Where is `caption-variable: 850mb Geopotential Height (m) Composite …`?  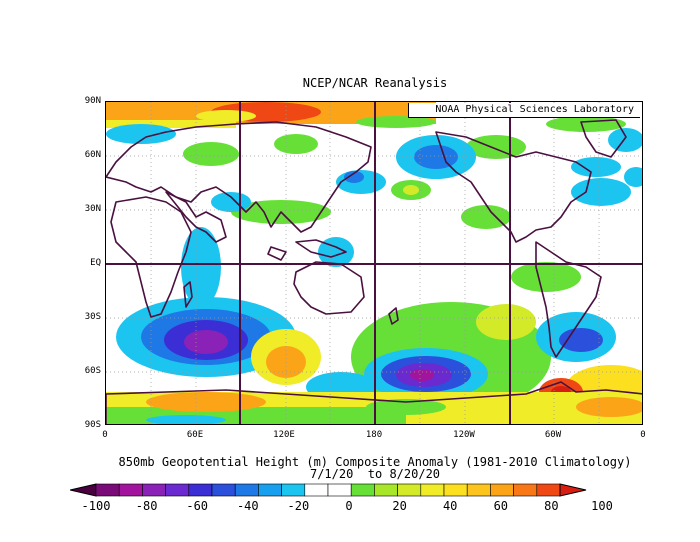
caption-variable: 850mb Geopotential Height (m) Composite … is located at coordinates (375, 462).